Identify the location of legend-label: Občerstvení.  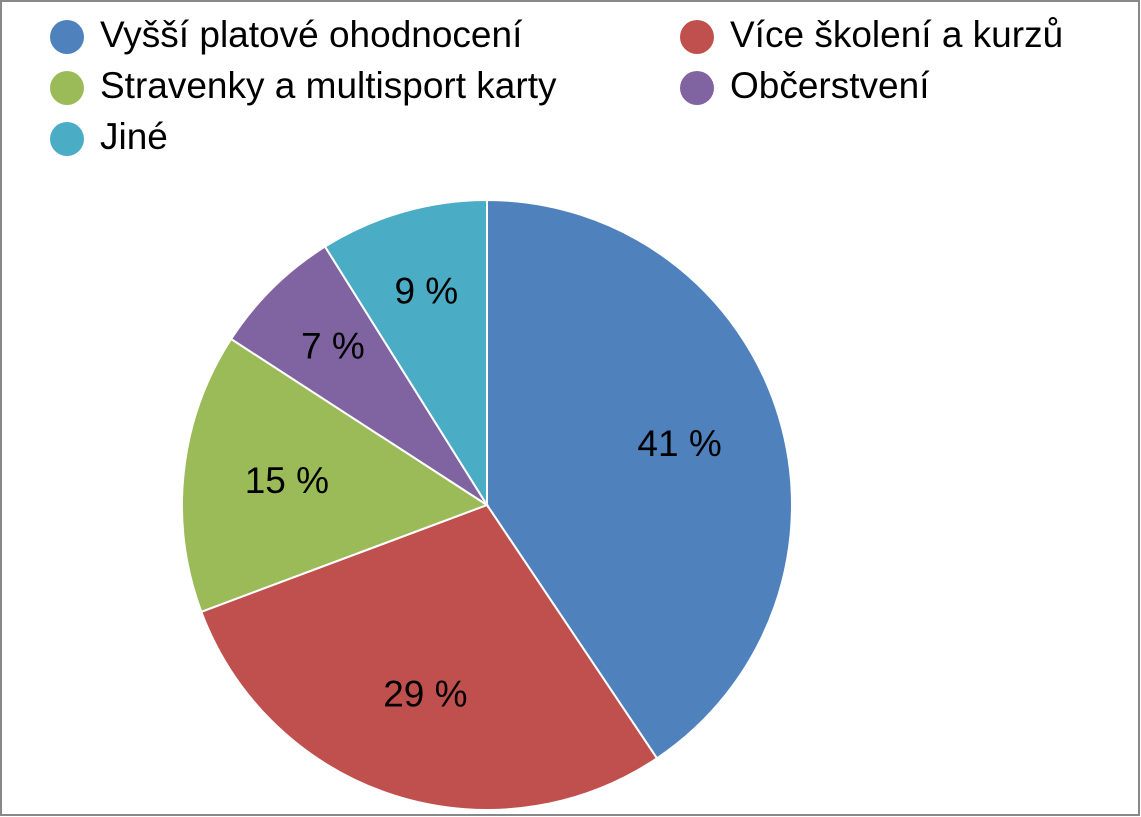
(830, 85).